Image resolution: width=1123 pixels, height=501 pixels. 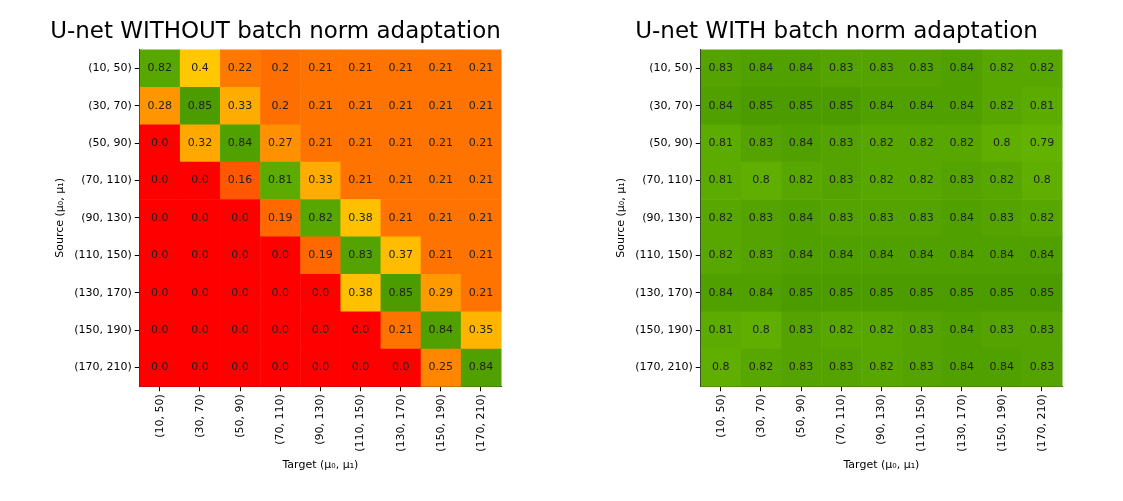 I want to click on chart-title: U-net WITHOUT batch norm adaptation, so click(x=275, y=29).